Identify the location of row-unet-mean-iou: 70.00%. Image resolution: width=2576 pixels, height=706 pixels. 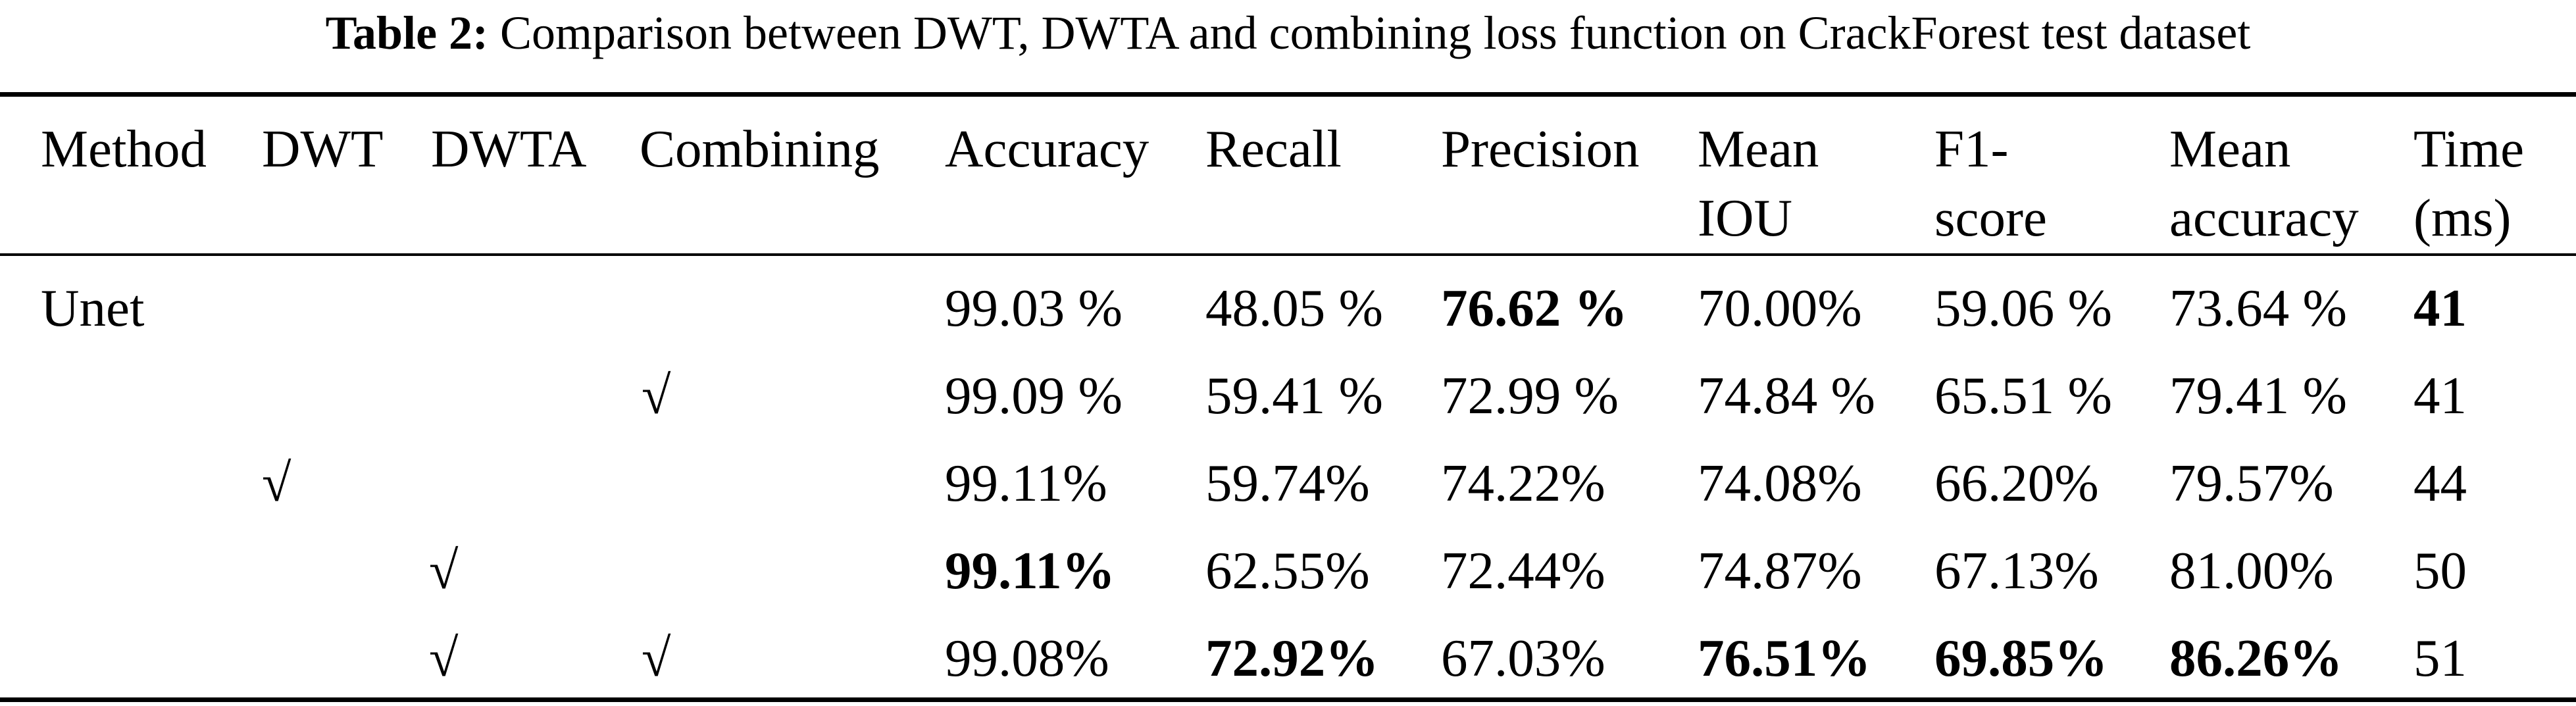
(1780, 308).